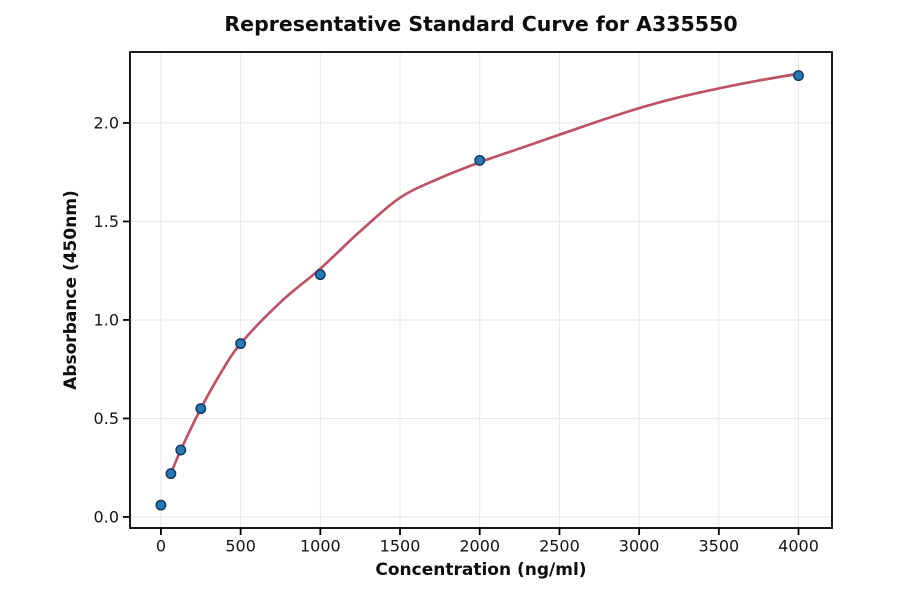  What do you see at coordinates (240, 546) in the screenshot?
I see `x-tick-label: 500` at bounding box center [240, 546].